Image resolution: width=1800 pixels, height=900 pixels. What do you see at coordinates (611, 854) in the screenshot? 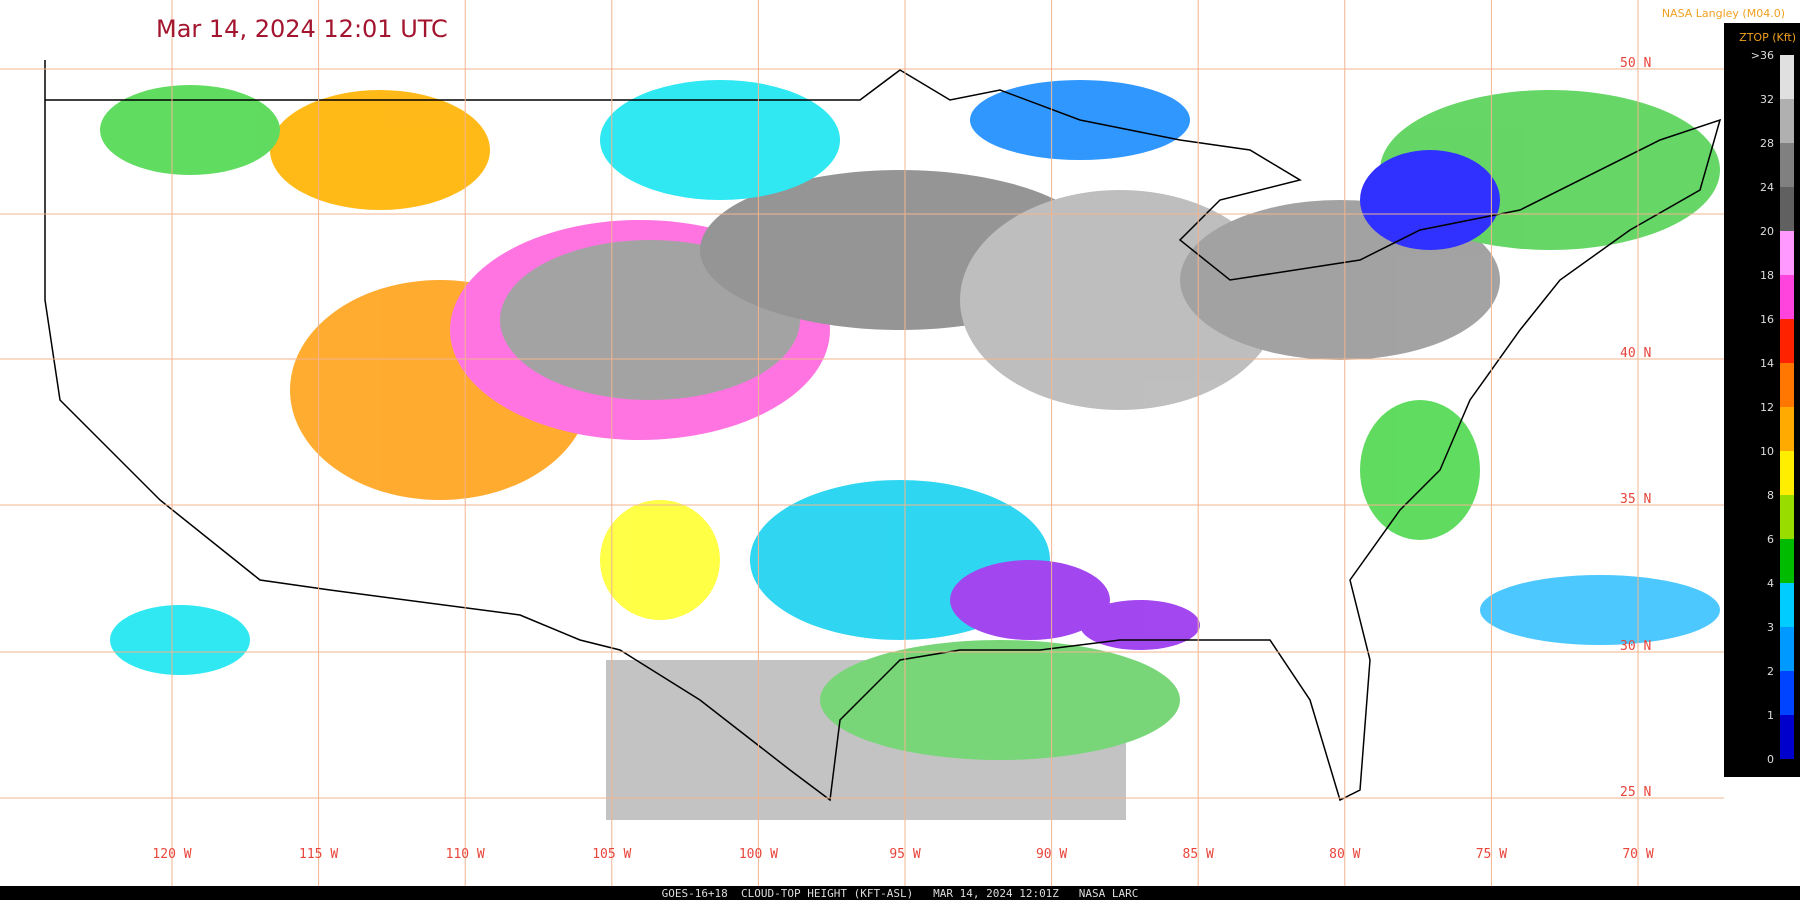
I see `longitude-label: 105 W` at bounding box center [611, 854].